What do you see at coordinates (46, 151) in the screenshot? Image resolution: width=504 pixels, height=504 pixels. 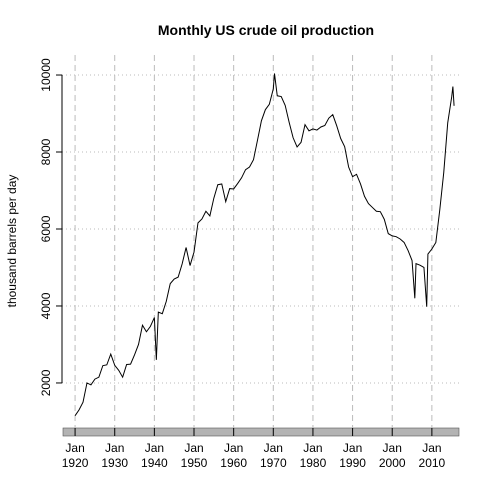 I see `y-tick-label: 8000` at bounding box center [46, 151].